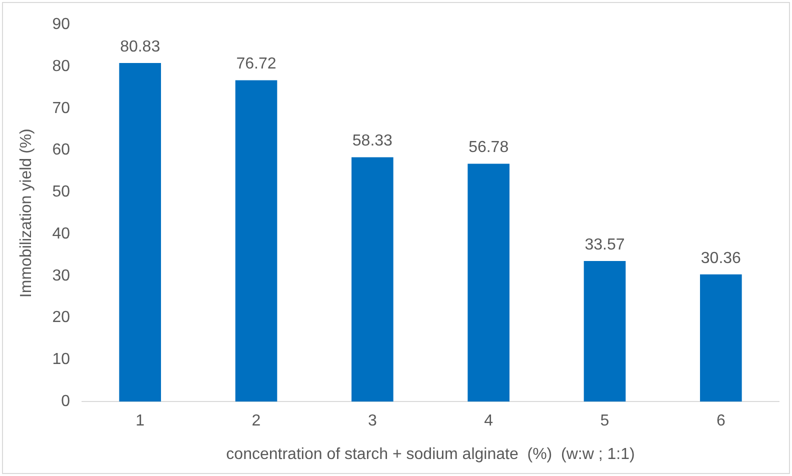 This screenshot has height=476, width=792. I want to click on data-label: 76.72, so click(256, 64).